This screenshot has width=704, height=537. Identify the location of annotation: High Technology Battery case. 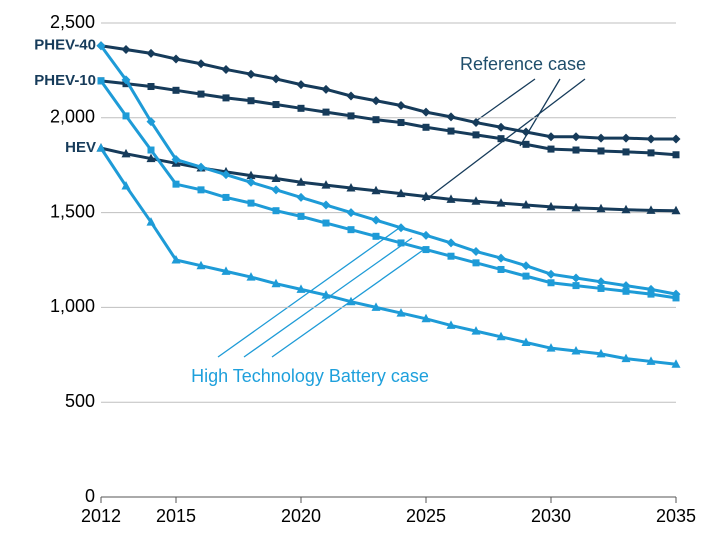
(310, 376).